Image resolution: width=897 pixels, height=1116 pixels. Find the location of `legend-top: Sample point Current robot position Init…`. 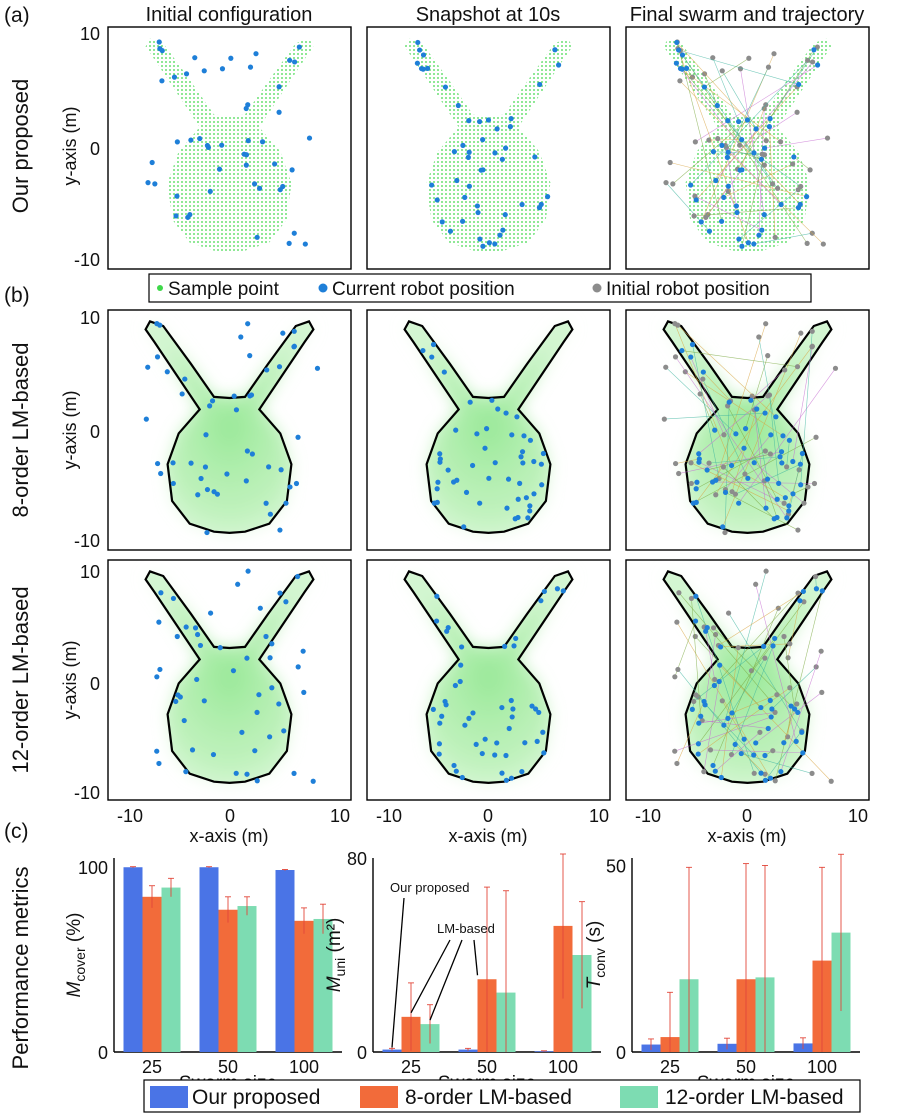

legend-top: Sample point Current robot position Init… is located at coordinates (480, 288).